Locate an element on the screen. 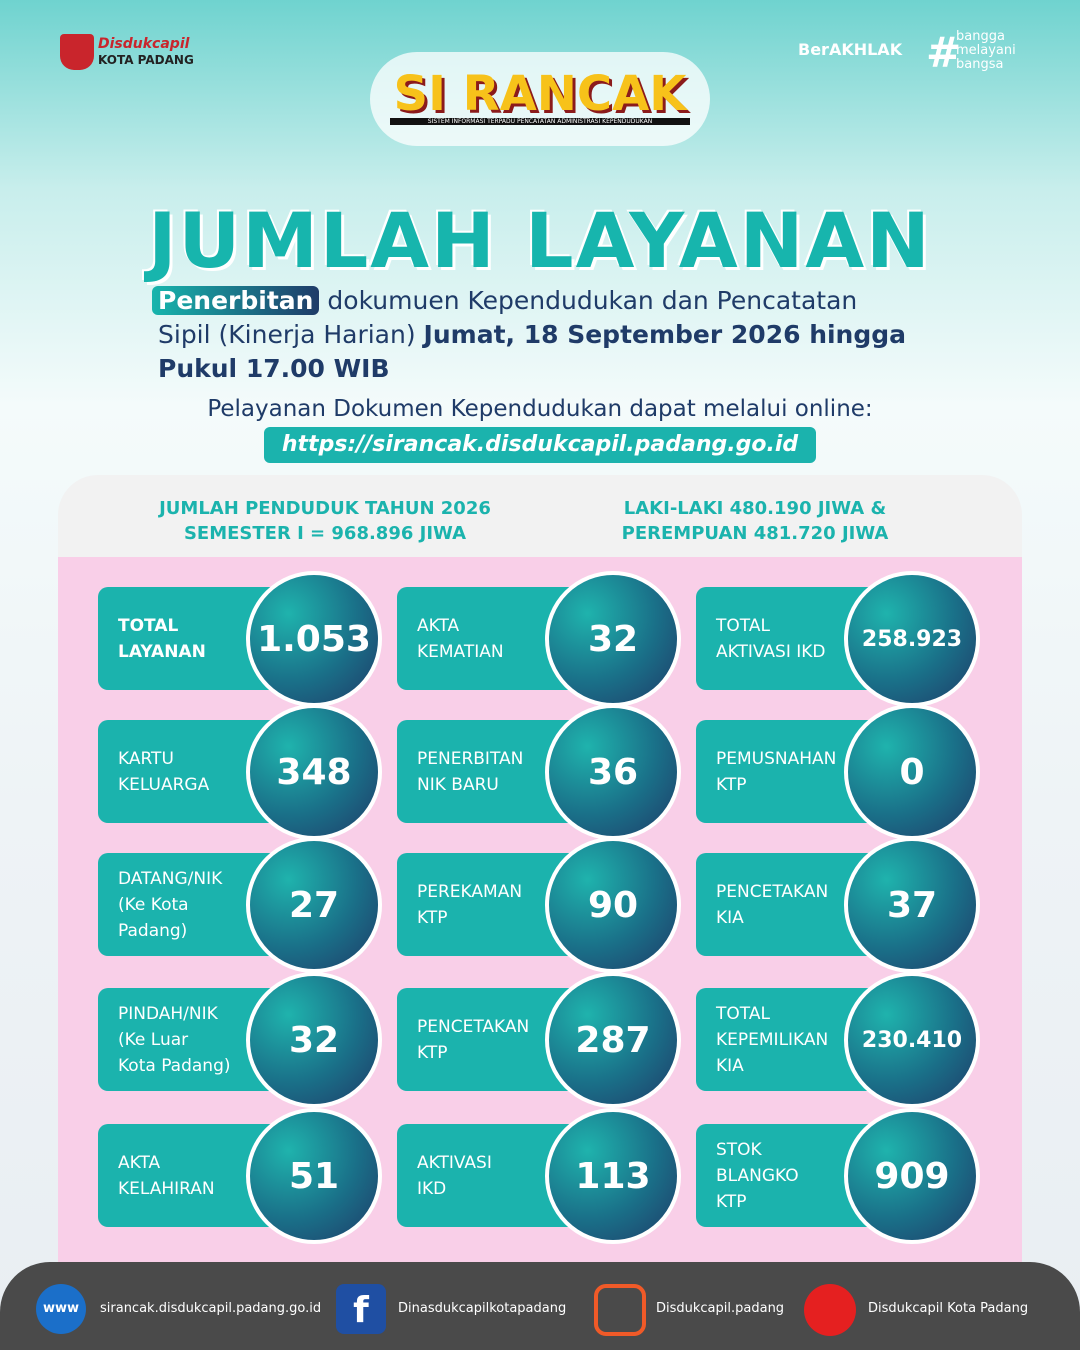 The image size is (1080, 1350). logo-box is located at coordinates (540, 99).